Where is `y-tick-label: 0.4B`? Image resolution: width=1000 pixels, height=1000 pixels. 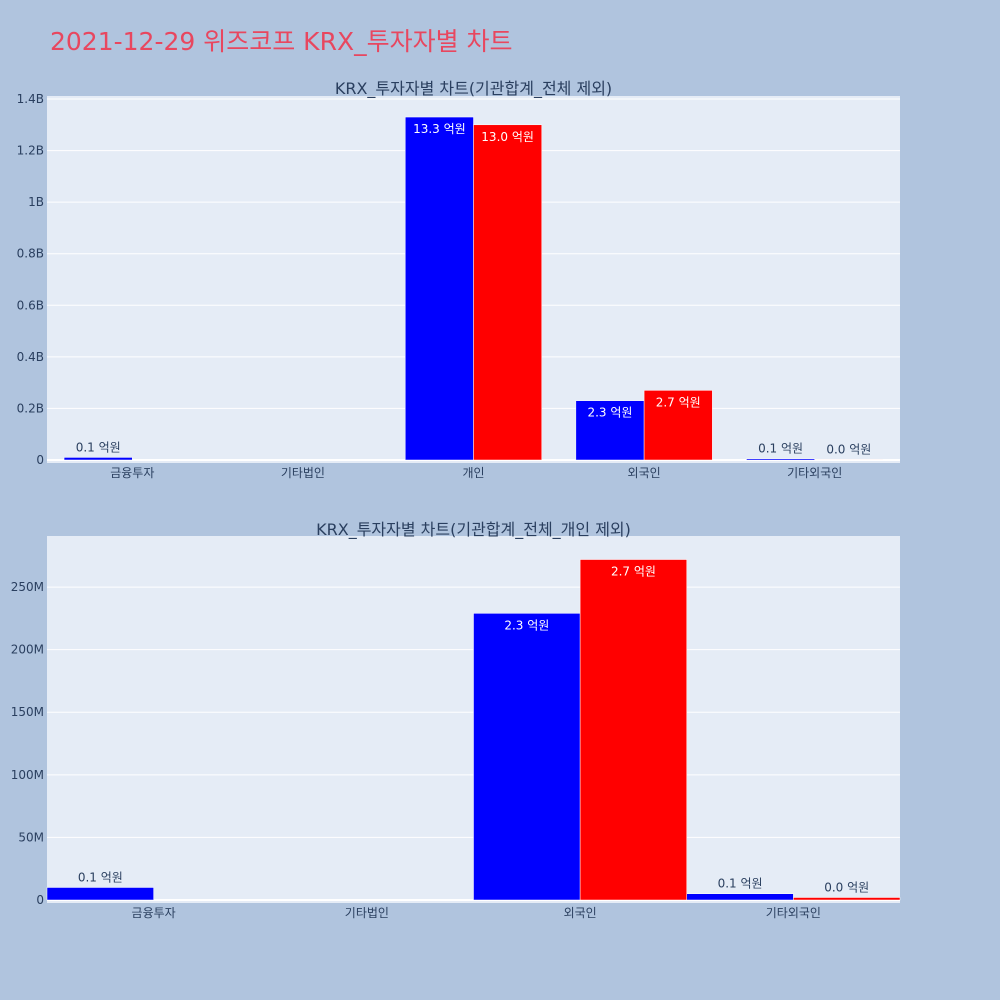 y-tick-label: 0.4B is located at coordinates (30, 357).